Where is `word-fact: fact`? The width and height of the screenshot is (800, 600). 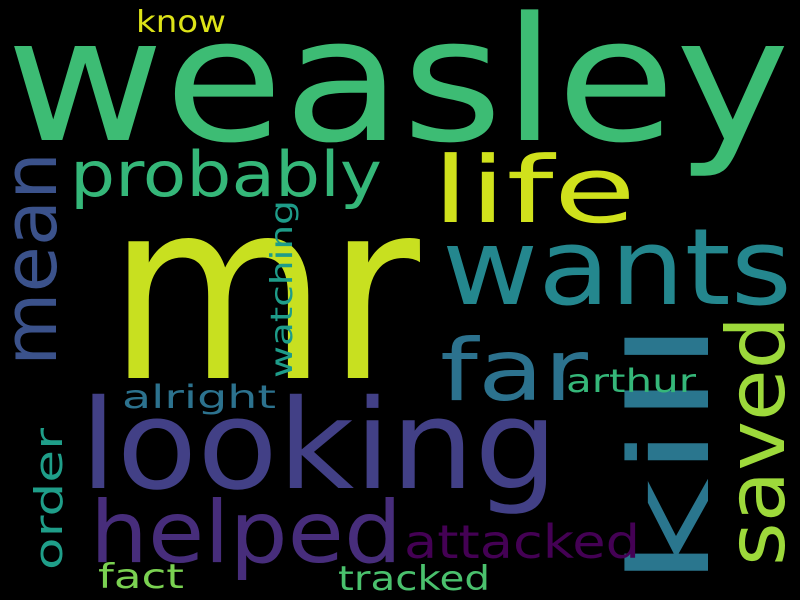 word-fact: fact is located at coordinates (141, 577).